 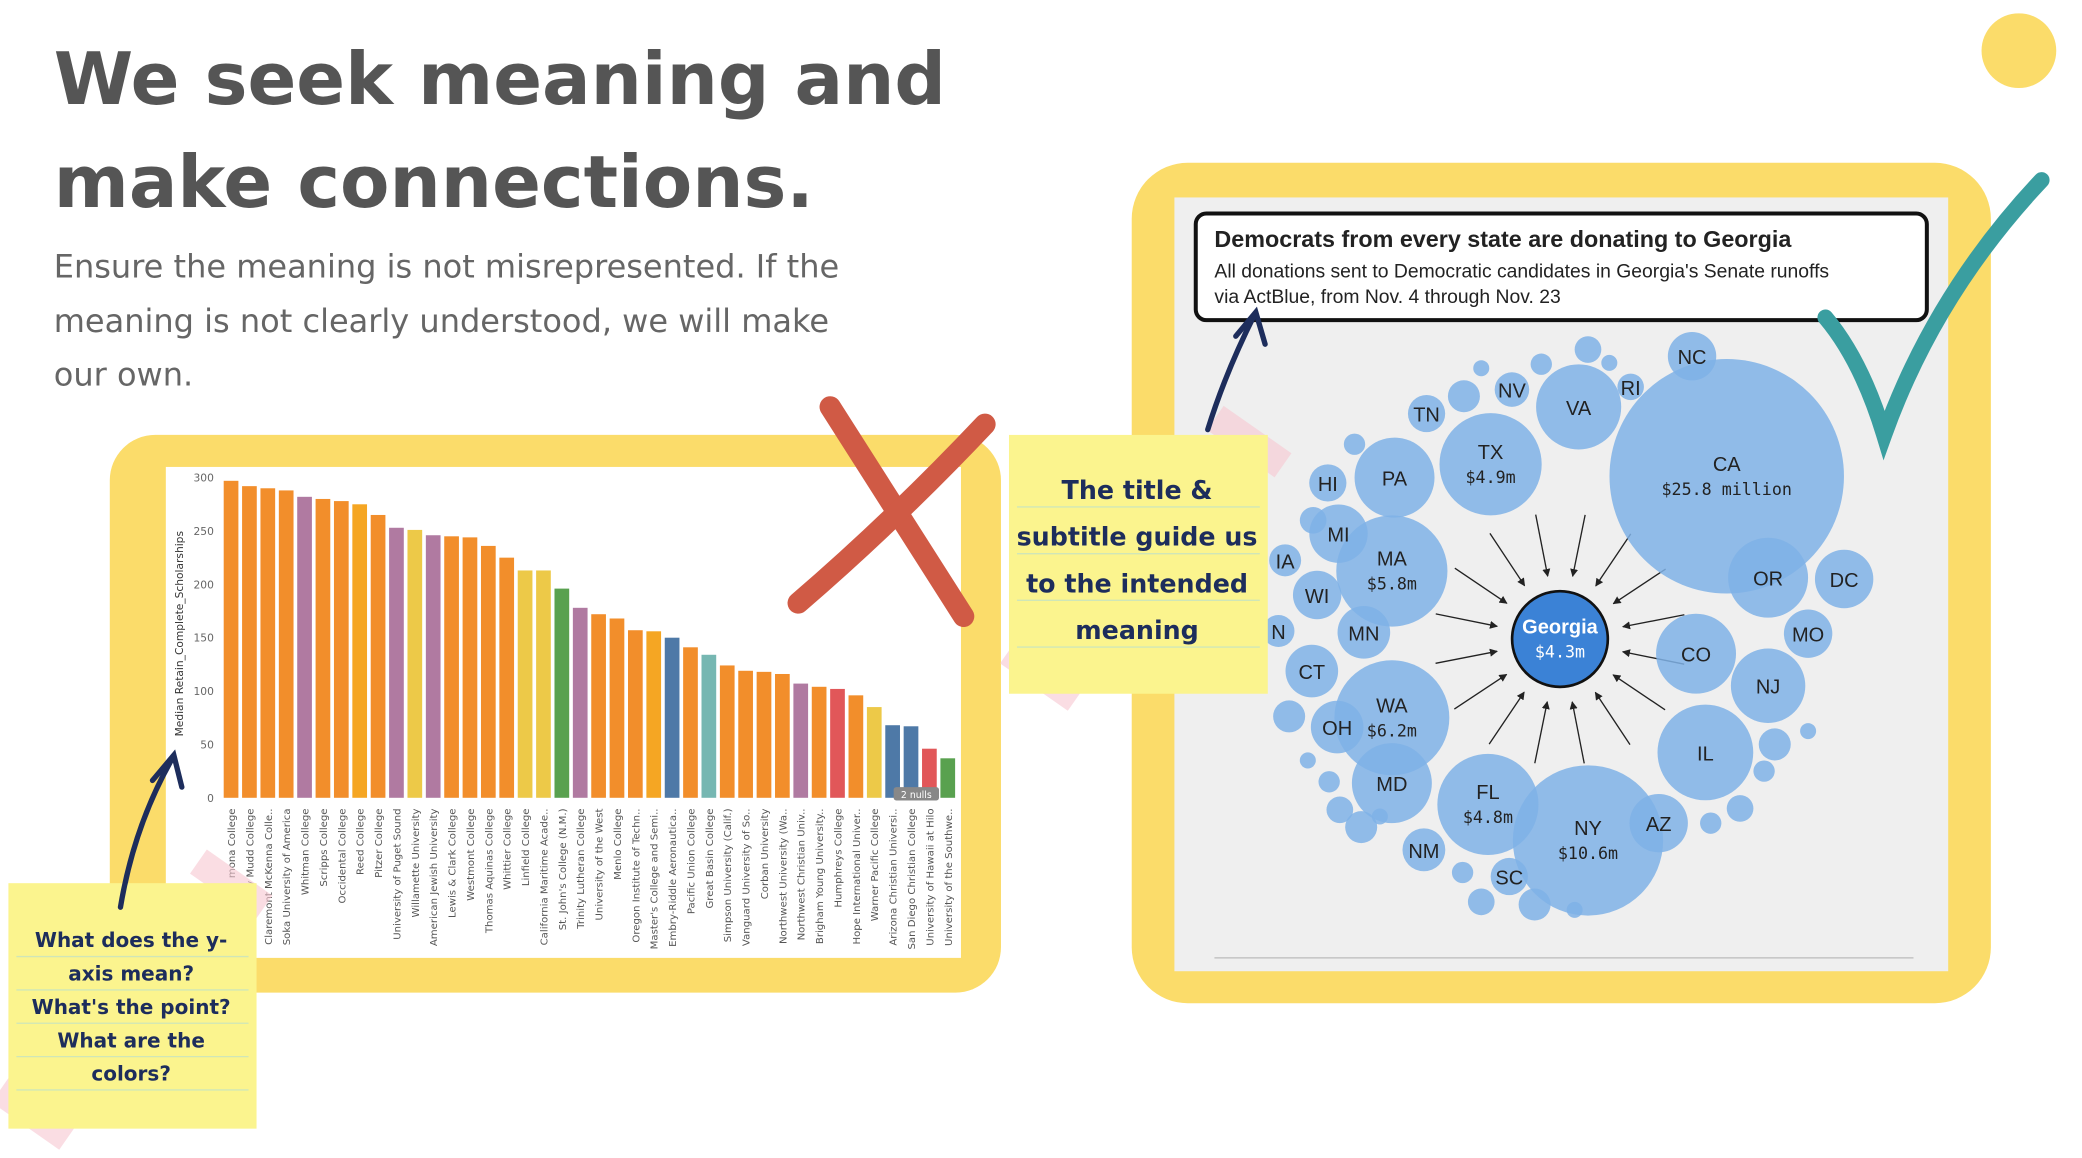 I want to click on x-tick-label: Soka University of America, so click(x=287, y=876).